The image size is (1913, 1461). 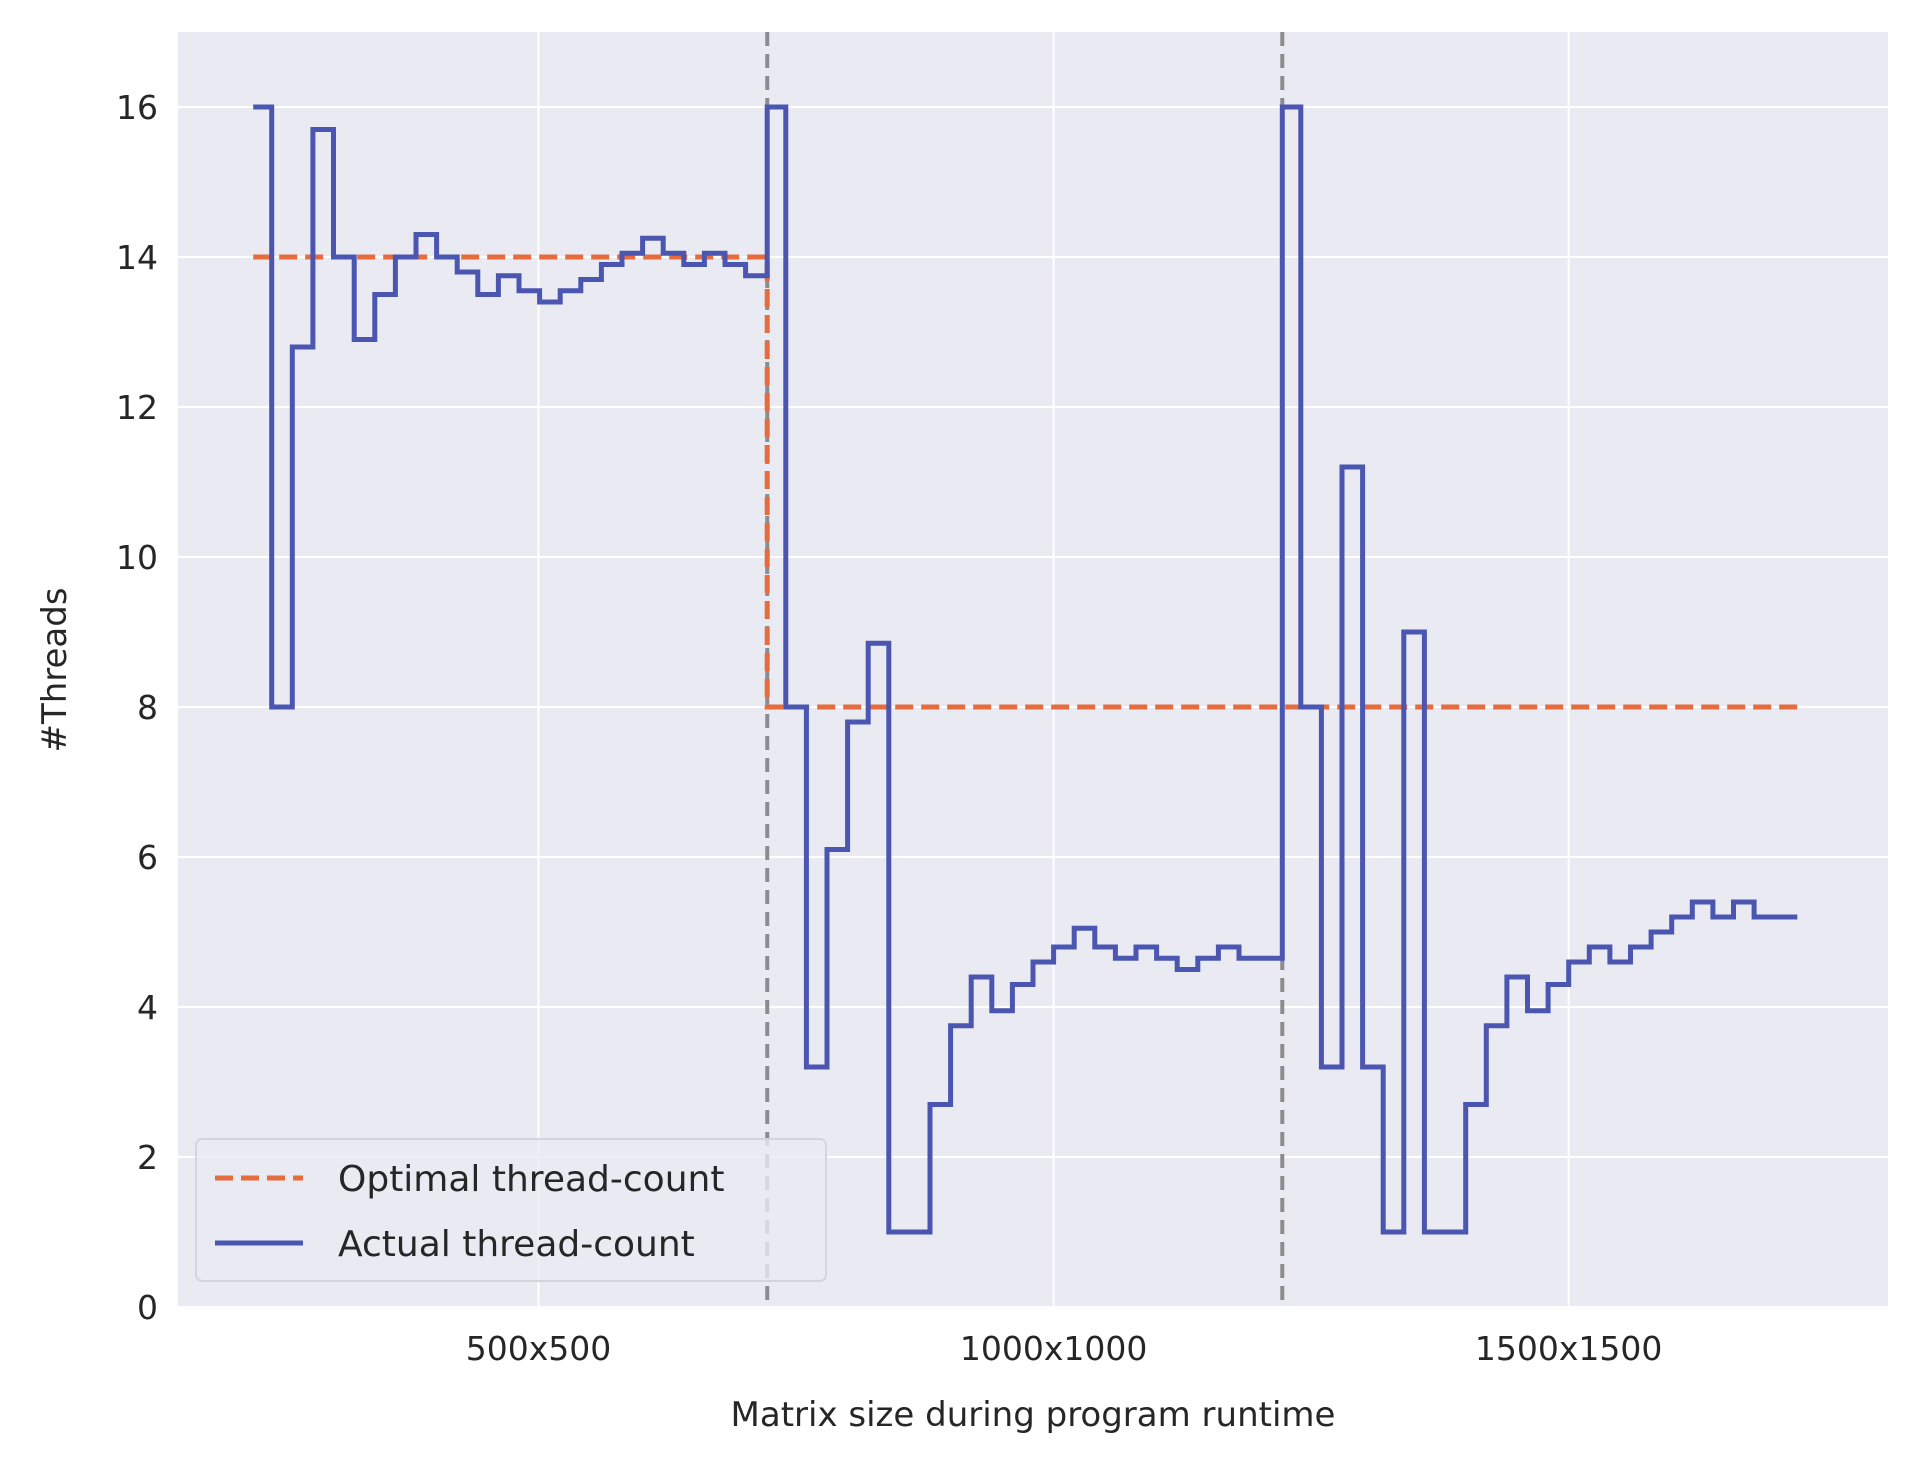 I want to click on legend: Optimal thread-count Actual thread-count, so click(x=511, y=1210).